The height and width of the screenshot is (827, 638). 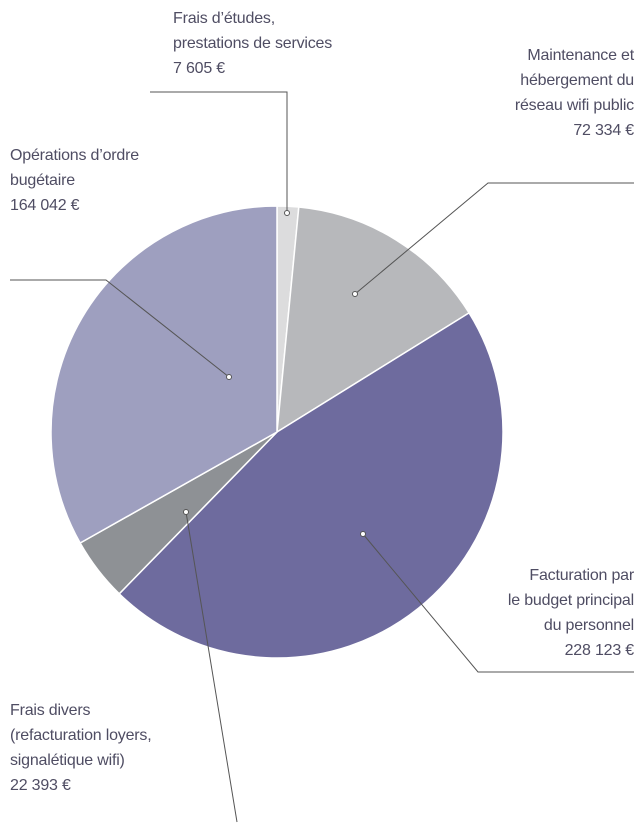 What do you see at coordinates (74, 168) in the screenshot?
I see `slice-name: Opérations d’ordre bugétaire` at bounding box center [74, 168].